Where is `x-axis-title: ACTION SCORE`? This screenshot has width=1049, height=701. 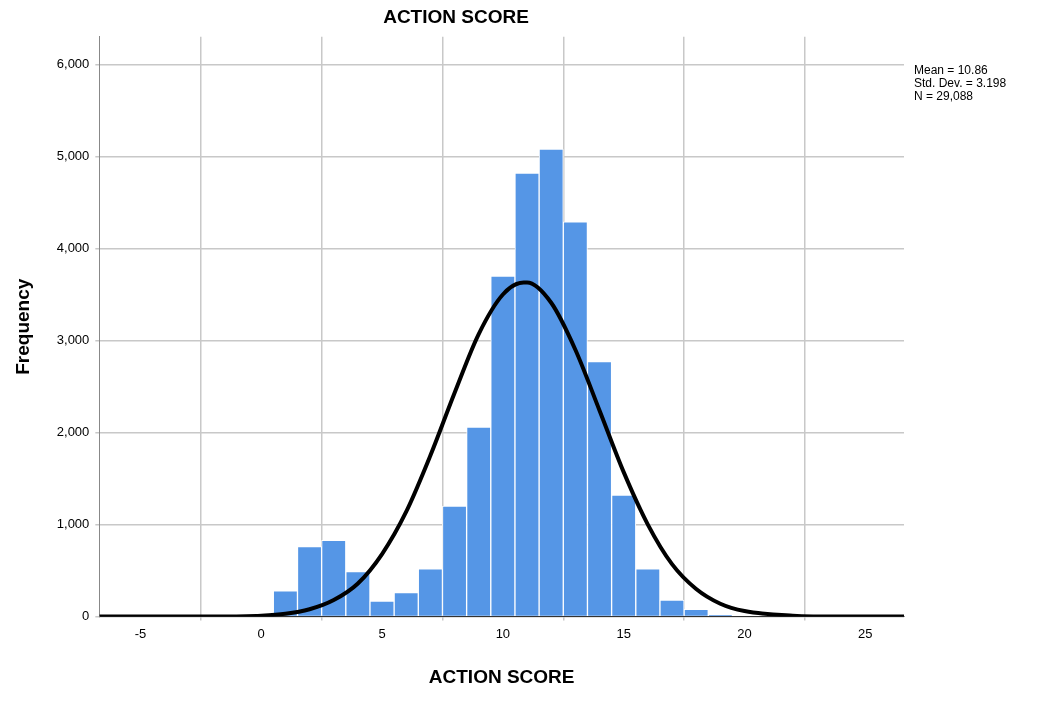
x-axis-title: ACTION SCORE is located at coordinates (501, 676).